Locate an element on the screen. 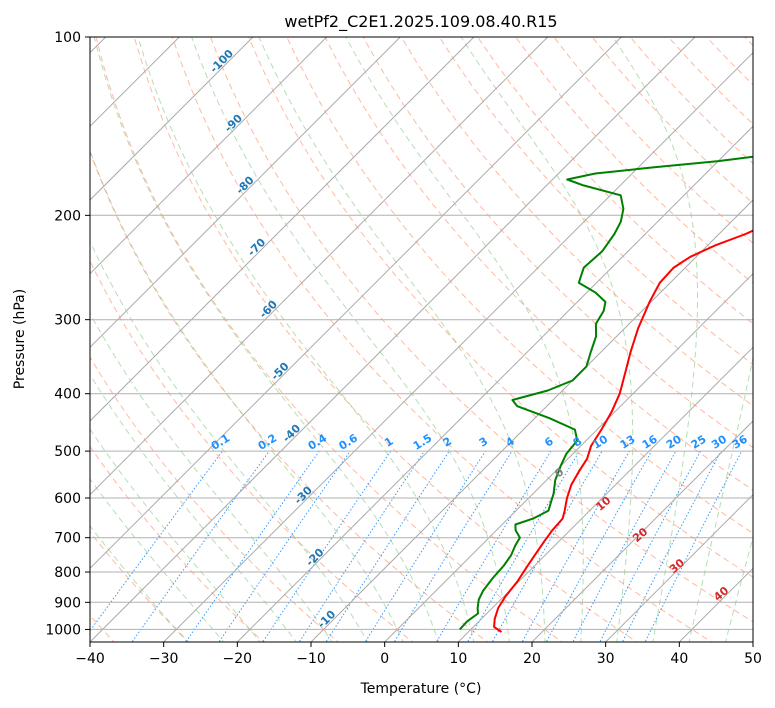 The image size is (775, 708). x-tick-label: −10 is located at coordinates (311, 659).